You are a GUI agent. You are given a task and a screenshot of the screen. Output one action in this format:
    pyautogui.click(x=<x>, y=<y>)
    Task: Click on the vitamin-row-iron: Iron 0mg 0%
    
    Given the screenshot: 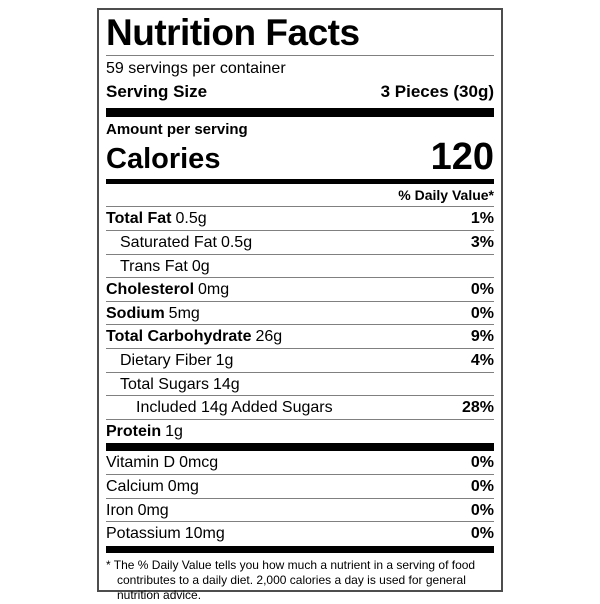 What is the action you would take?
    pyautogui.click(x=300, y=511)
    